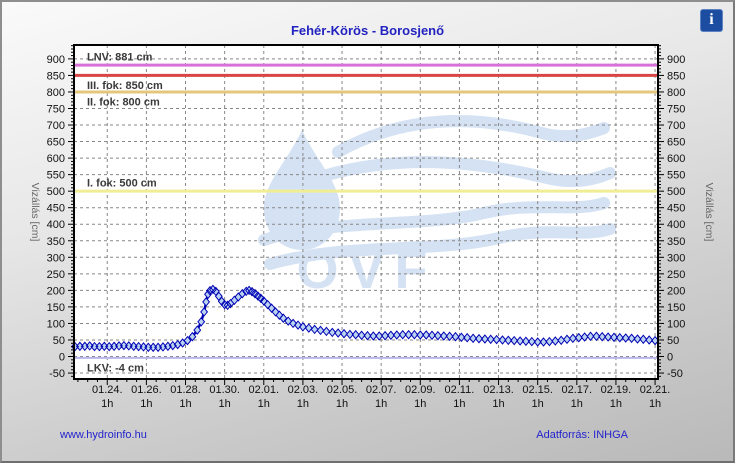  What do you see at coordinates (655, 390) in the screenshot?
I see `x-tick-label: 02.21.` at bounding box center [655, 390].